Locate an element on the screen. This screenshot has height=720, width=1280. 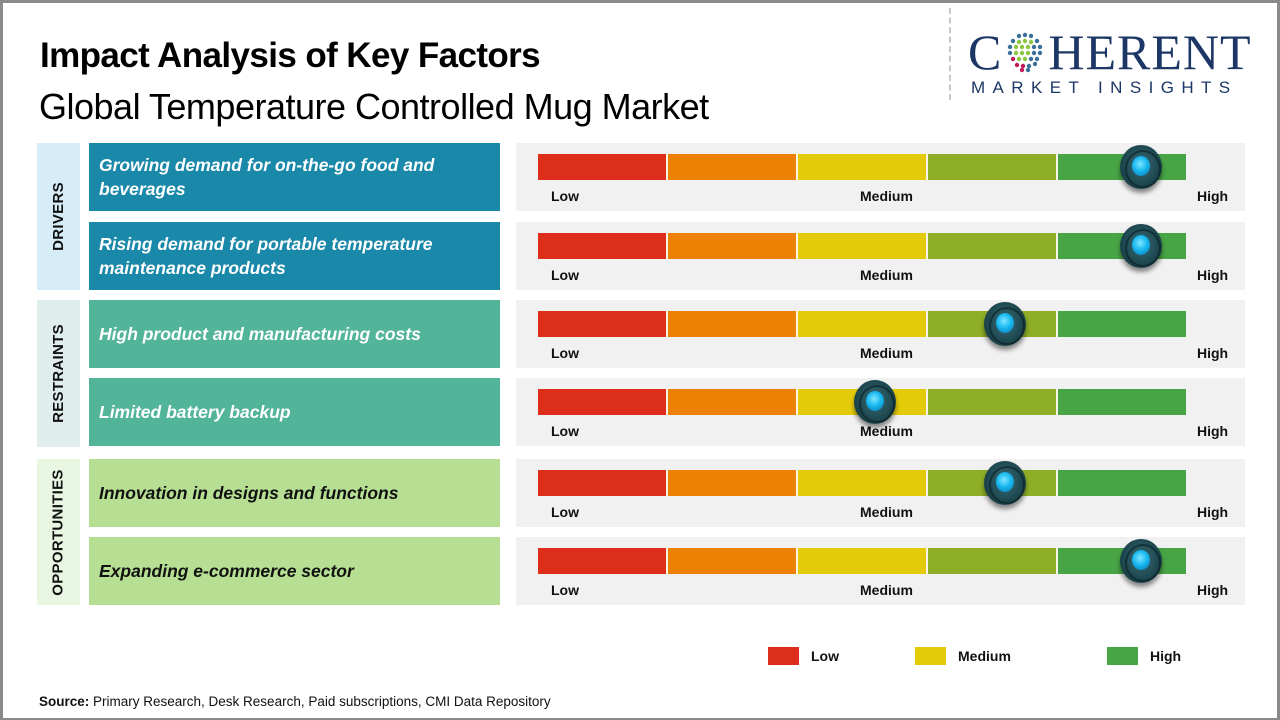
legend-item-high: High is located at coordinates (1144, 656).